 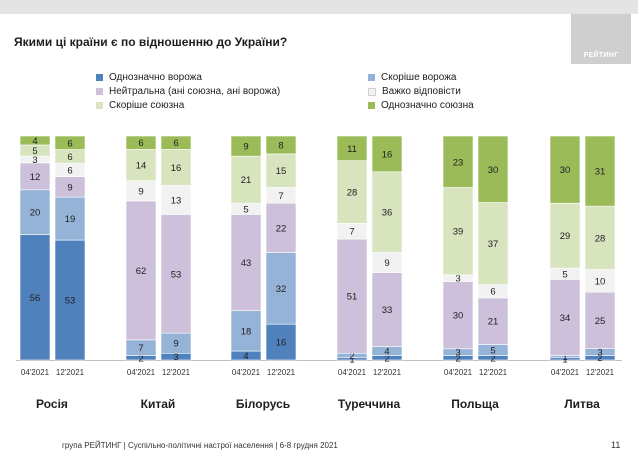 I want to click on top-bar, so click(x=319, y=7).